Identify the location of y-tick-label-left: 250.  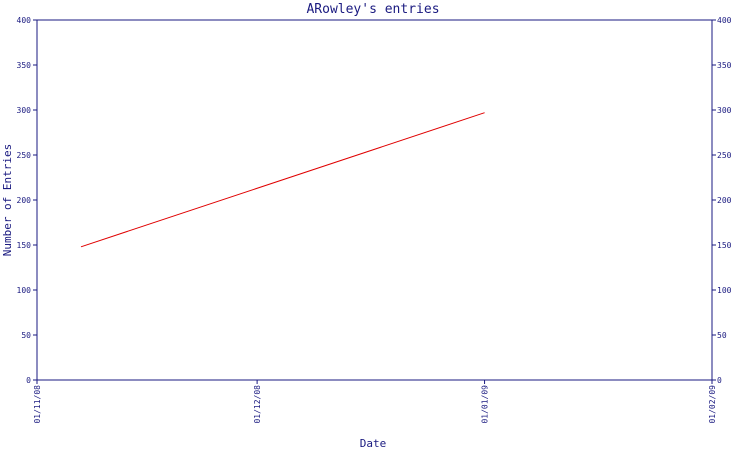
(24, 155).